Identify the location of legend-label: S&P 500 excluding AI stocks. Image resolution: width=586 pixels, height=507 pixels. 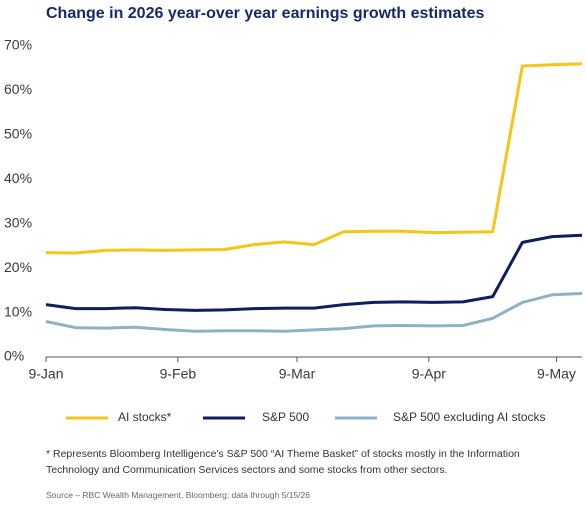
(469, 417).